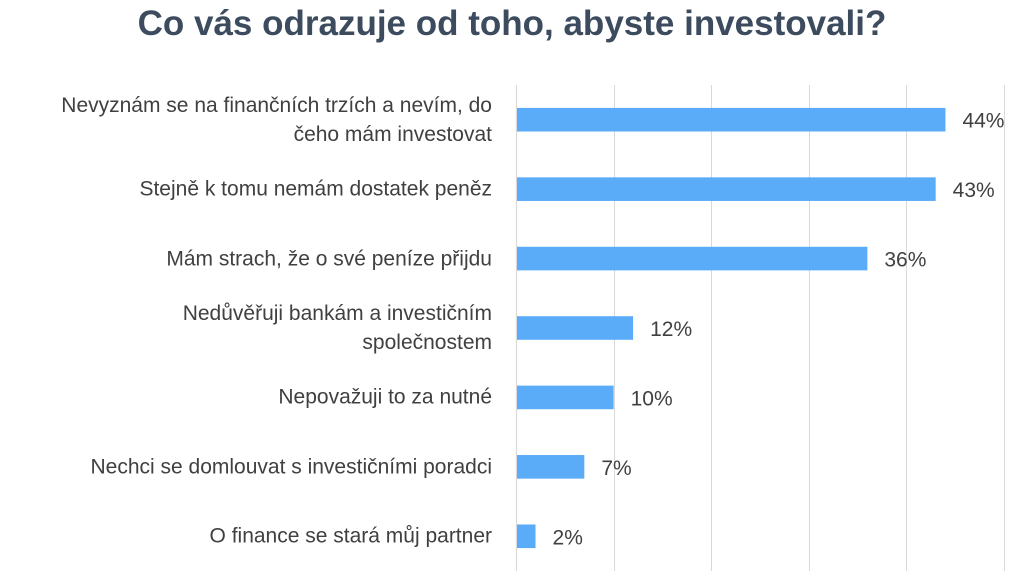 The width and height of the screenshot is (1024, 581). What do you see at coordinates (427, 342) in the screenshot?
I see `category-label-line: společnostem` at bounding box center [427, 342].